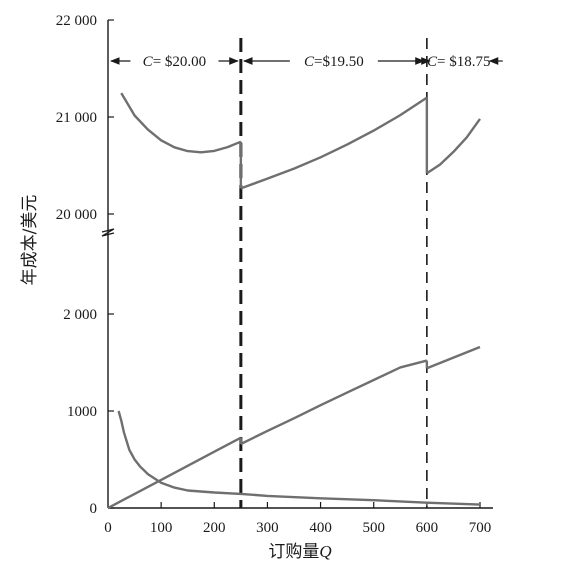  I want to click on x-tick-label: 400, so click(320, 528).